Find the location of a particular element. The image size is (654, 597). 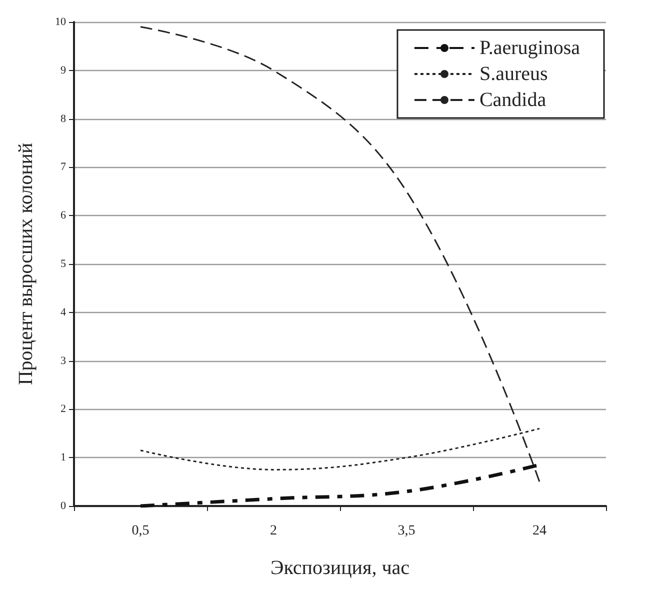

x-axis-title: Экспозиция, час is located at coordinates (340, 568).